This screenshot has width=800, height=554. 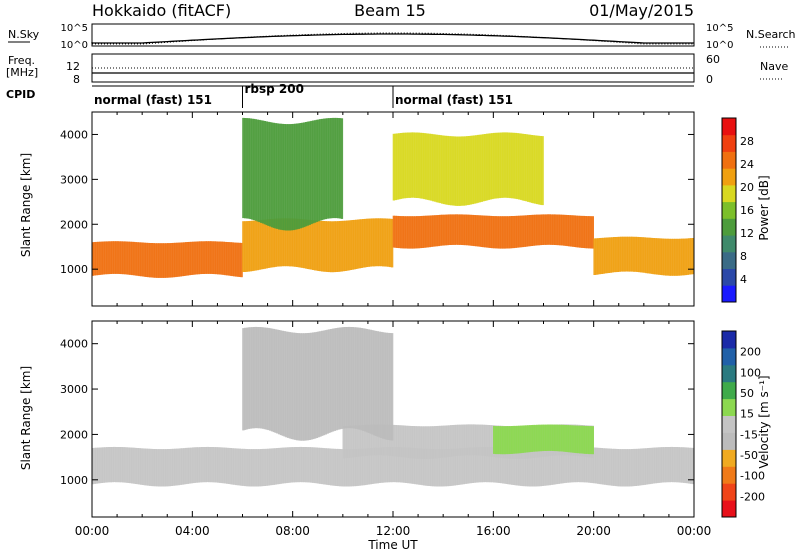 What do you see at coordinates (21, 60) in the screenshot?
I see `freq-label: Freq.` at bounding box center [21, 60].